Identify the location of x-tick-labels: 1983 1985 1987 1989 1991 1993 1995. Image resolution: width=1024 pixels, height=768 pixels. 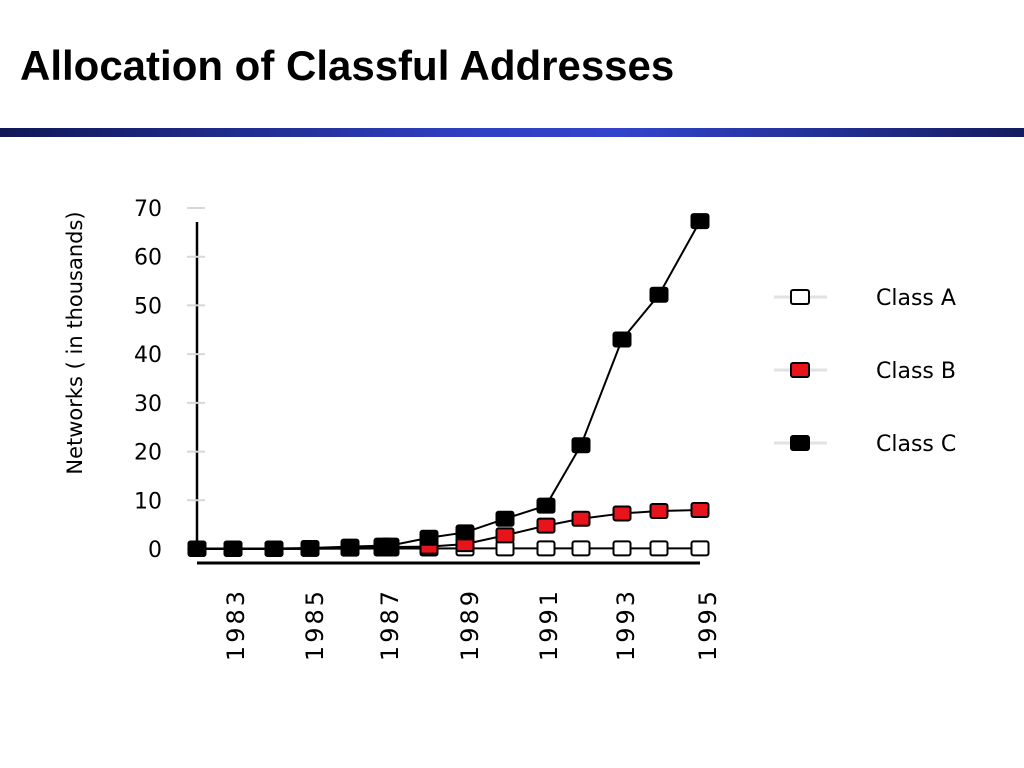
(472, 624).